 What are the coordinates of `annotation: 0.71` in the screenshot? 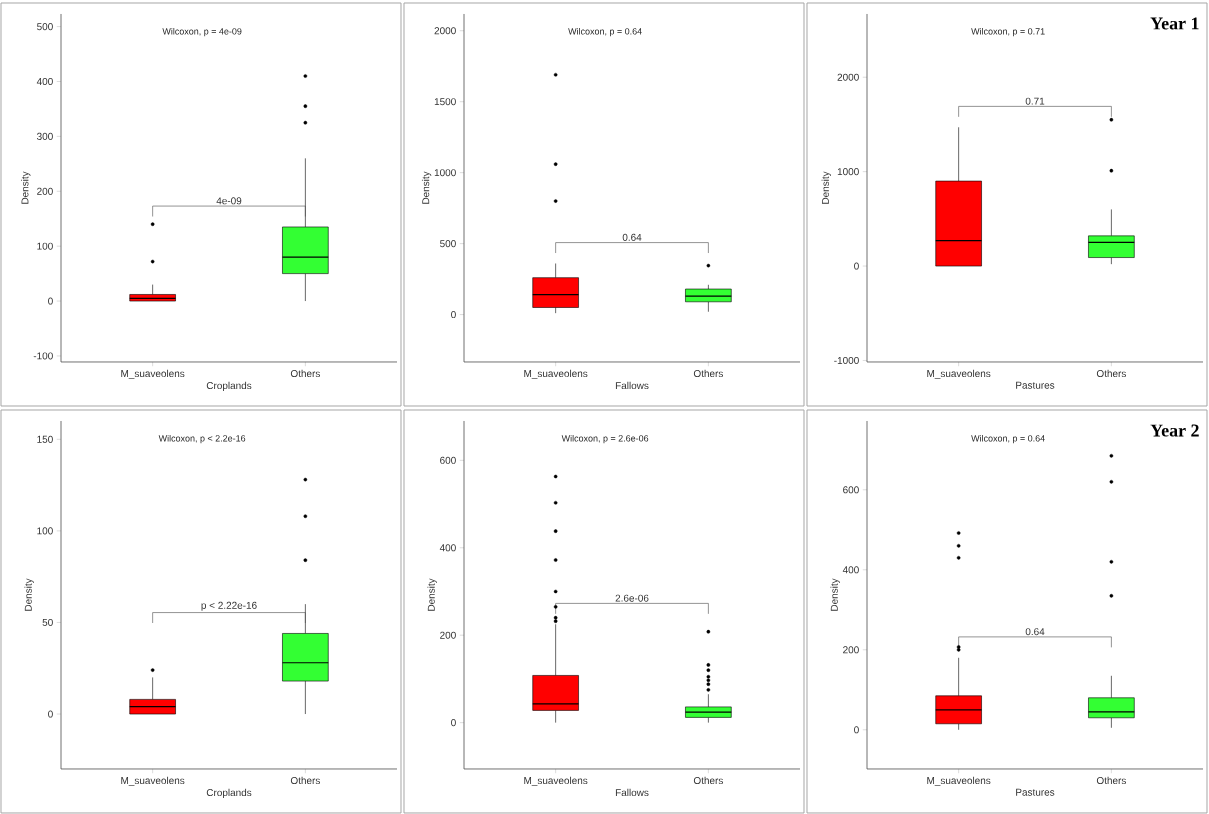 It's located at (1035, 101).